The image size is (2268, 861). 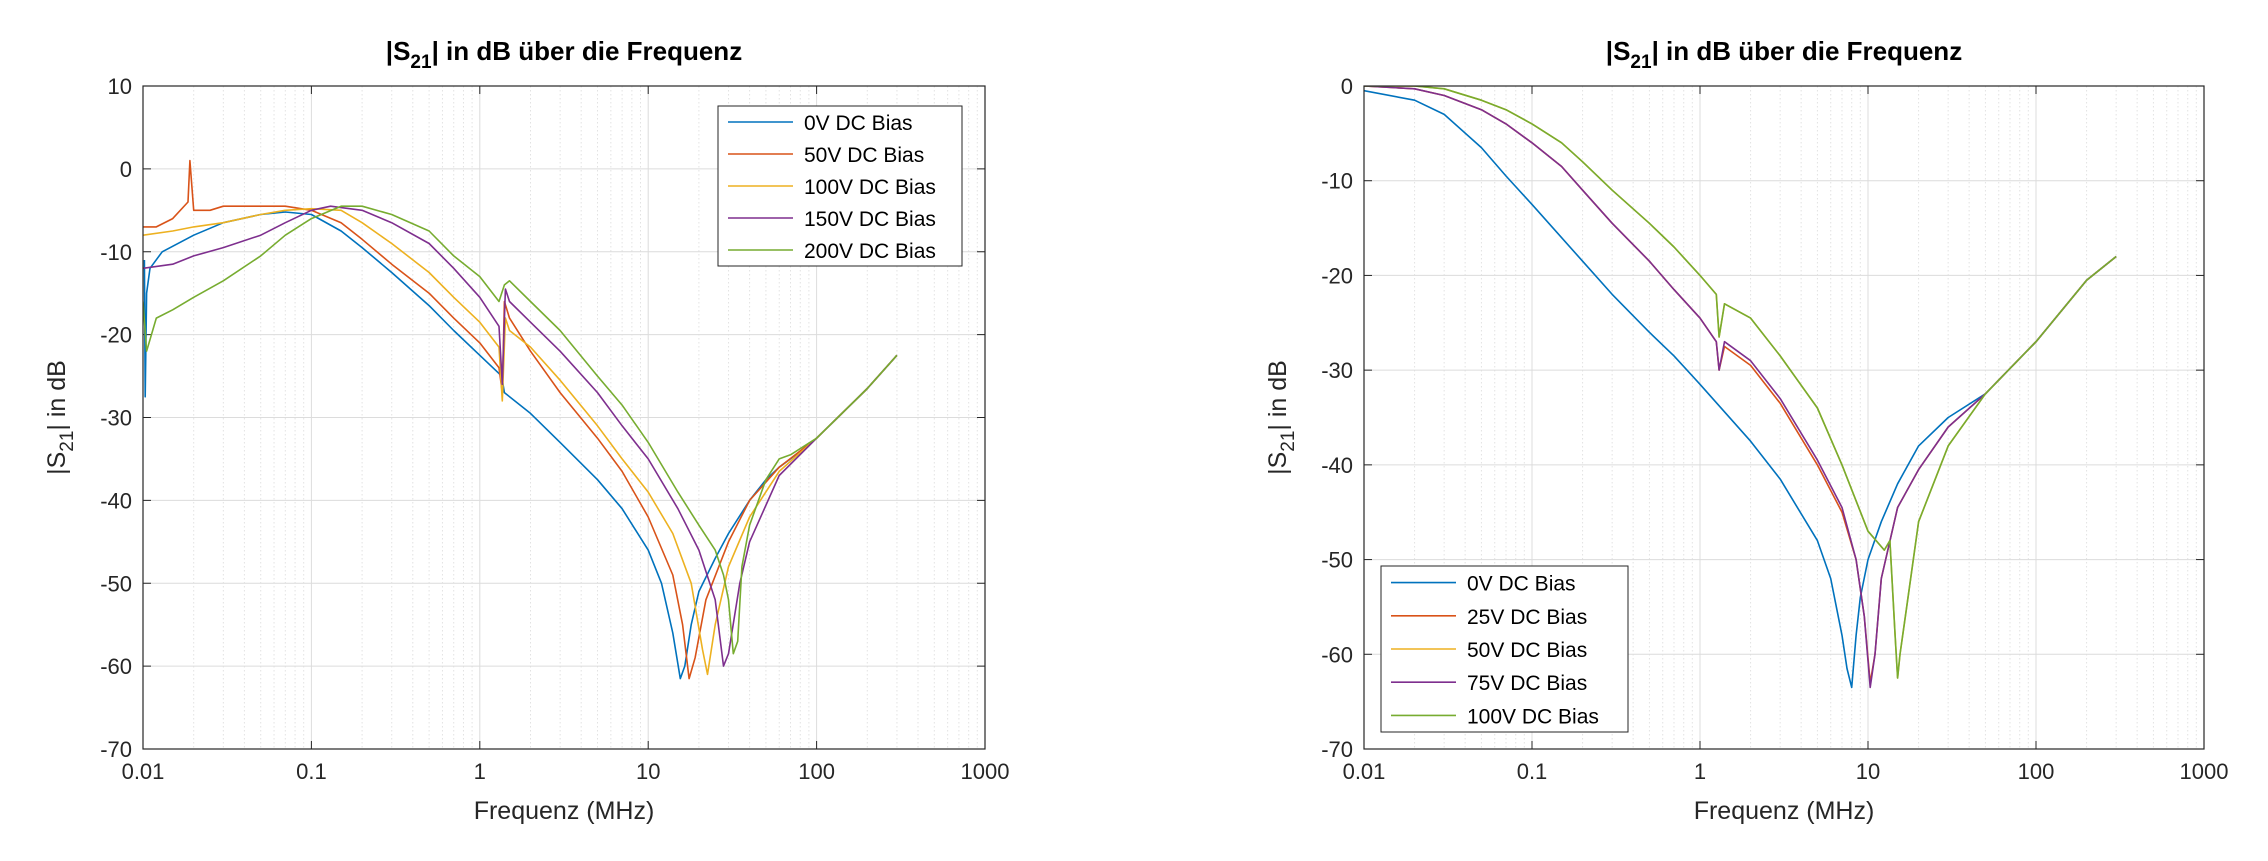 I want to click on legend-label: 200V DC Bias, so click(x=870, y=251).